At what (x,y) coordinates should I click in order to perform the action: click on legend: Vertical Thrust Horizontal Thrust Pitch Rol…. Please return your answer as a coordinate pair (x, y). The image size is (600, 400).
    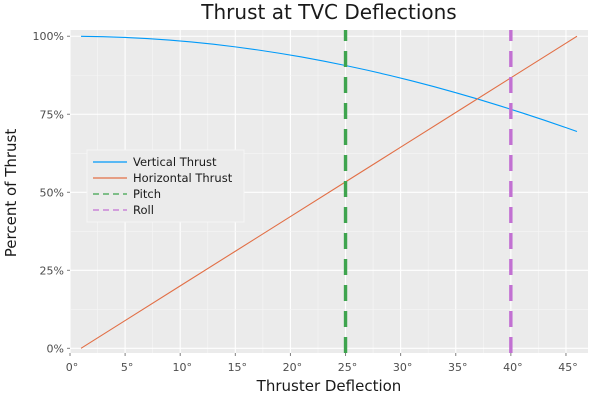
    Looking at the image, I should click on (165, 186).